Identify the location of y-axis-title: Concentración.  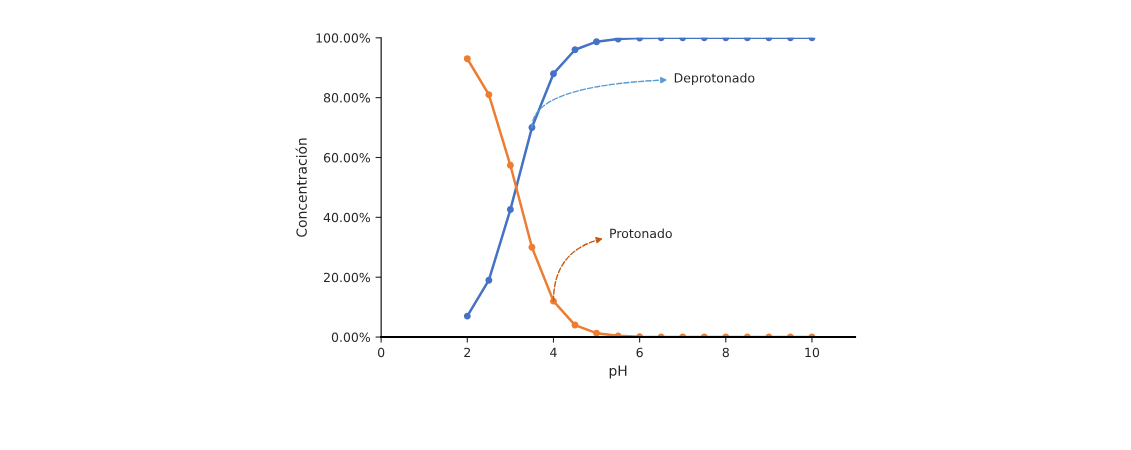
(301, 187).